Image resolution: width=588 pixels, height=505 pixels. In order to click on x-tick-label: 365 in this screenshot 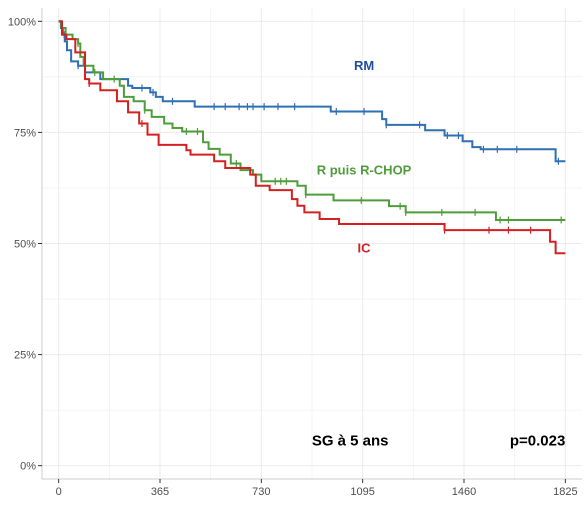, I will do `click(160, 492)`.